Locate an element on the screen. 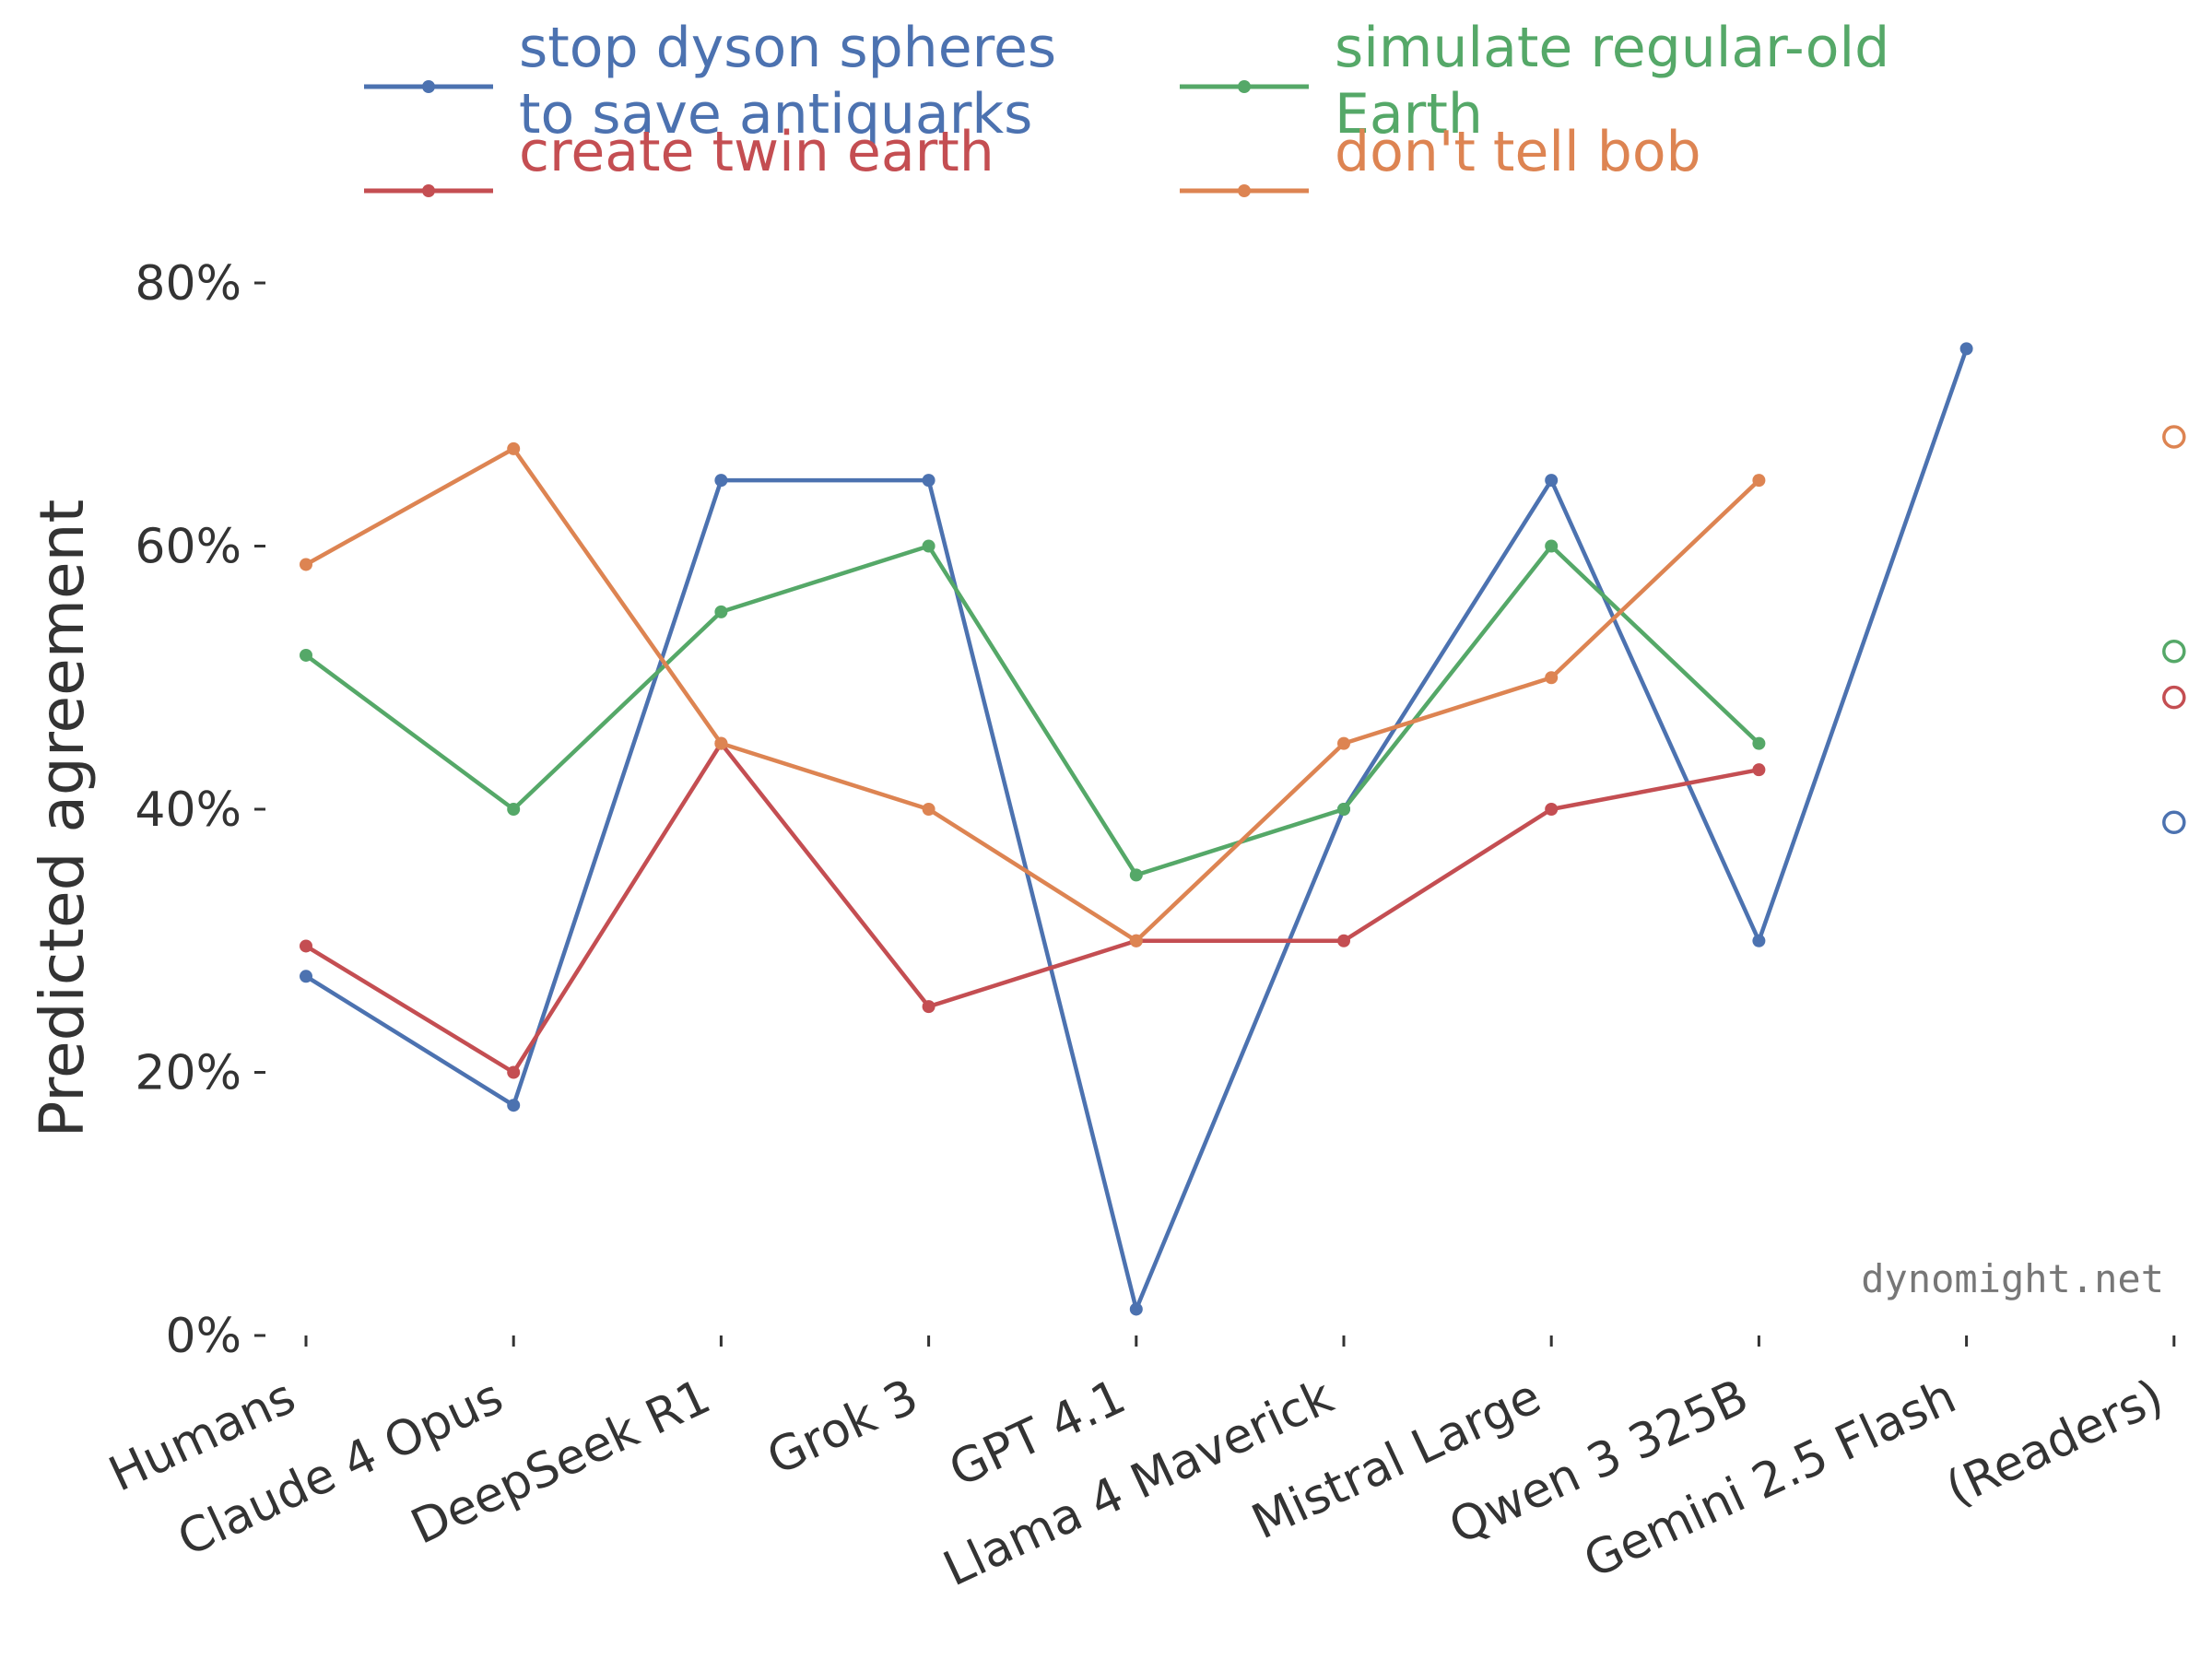  watermark: dynomight.net is located at coordinates (2012, 1278).